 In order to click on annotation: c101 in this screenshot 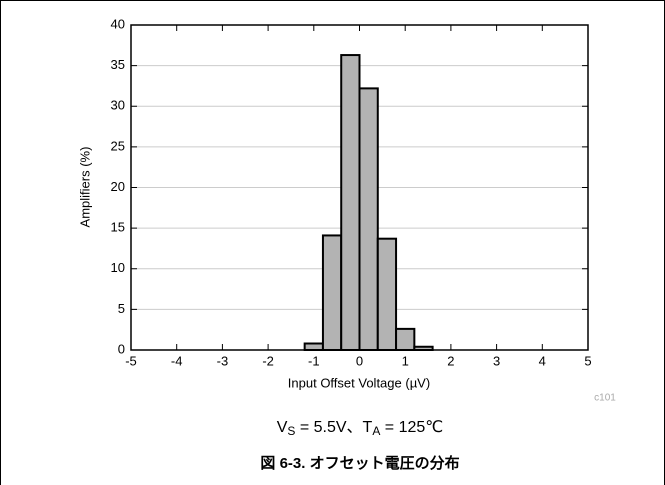, I will do `click(605, 398)`.